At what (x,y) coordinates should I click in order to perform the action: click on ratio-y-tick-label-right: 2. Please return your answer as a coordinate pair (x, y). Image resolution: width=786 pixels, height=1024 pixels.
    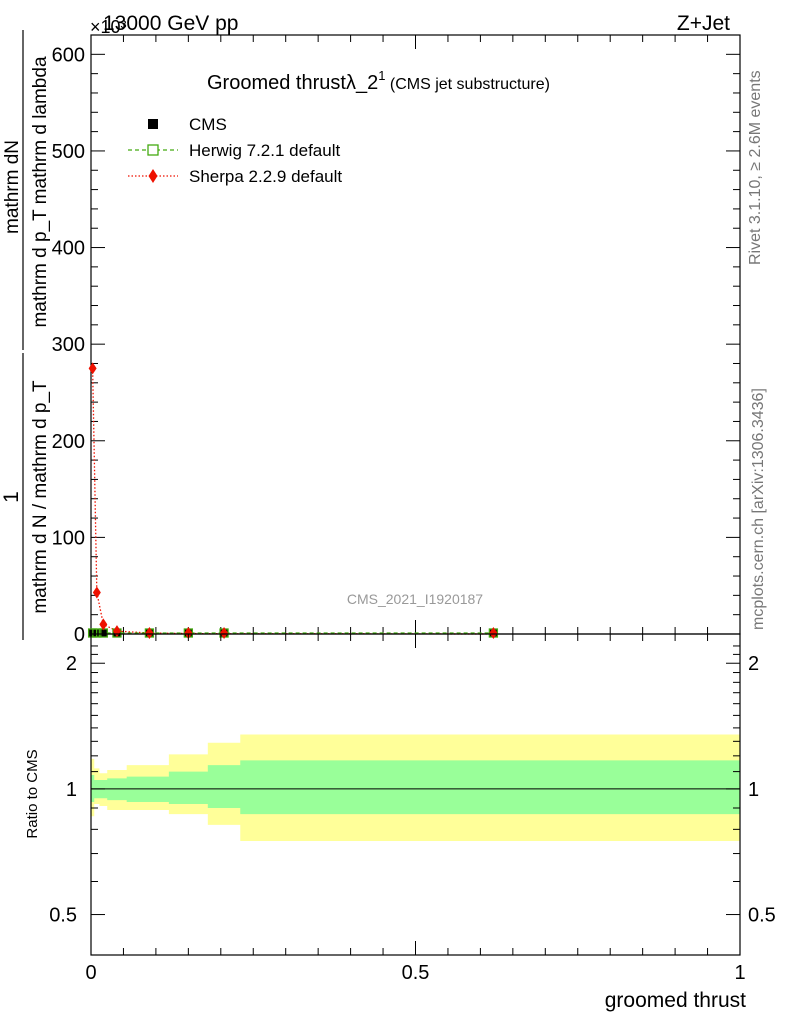
    Looking at the image, I should click on (753, 664).